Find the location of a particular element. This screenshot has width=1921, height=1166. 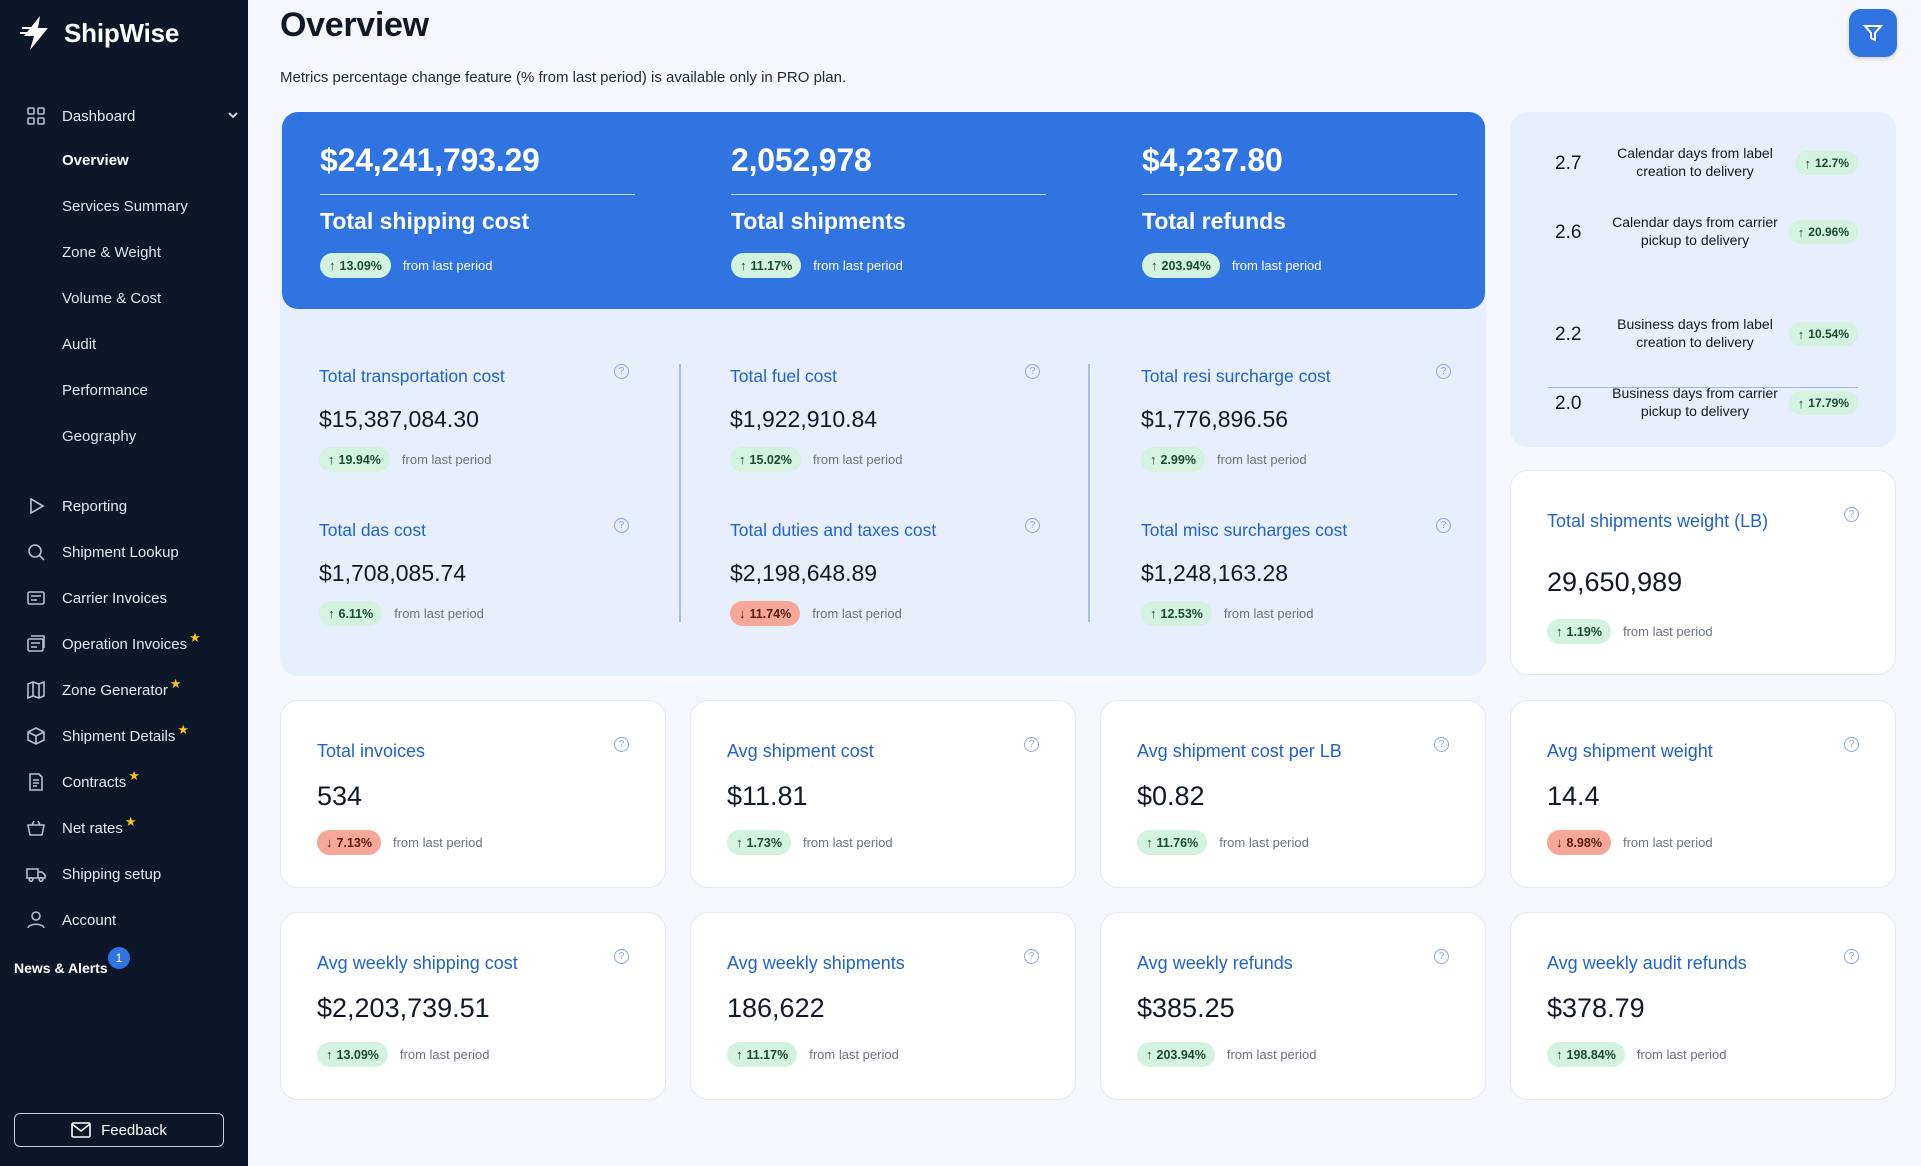

card-value: 14.4 is located at coordinates (1573, 796).